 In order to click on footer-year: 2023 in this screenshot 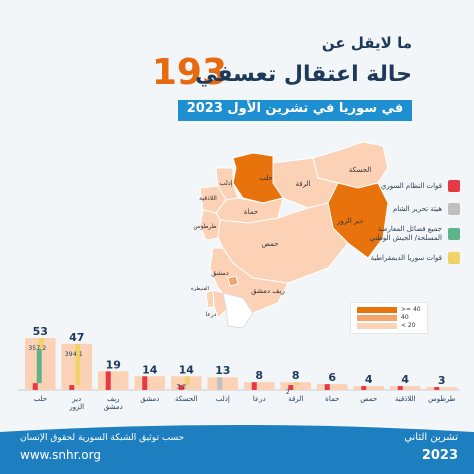, I will do `click(439, 455)`.